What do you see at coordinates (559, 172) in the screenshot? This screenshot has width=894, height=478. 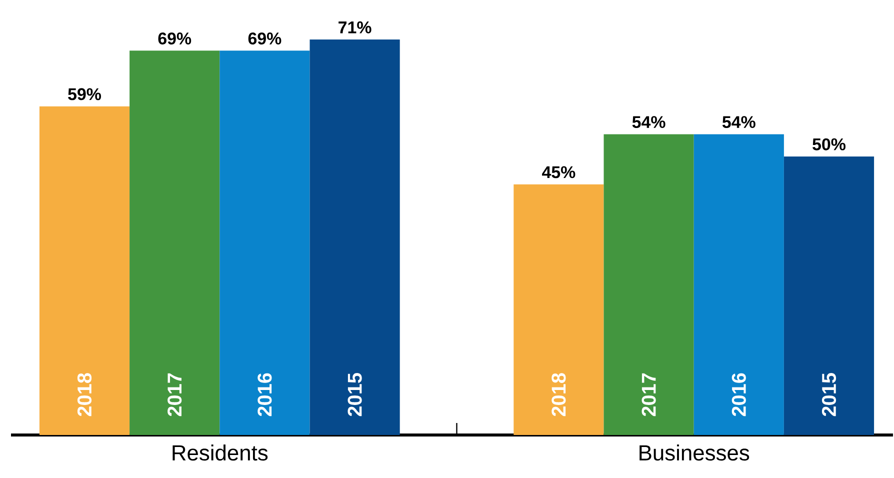 I see `data-label: 45%` at bounding box center [559, 172].